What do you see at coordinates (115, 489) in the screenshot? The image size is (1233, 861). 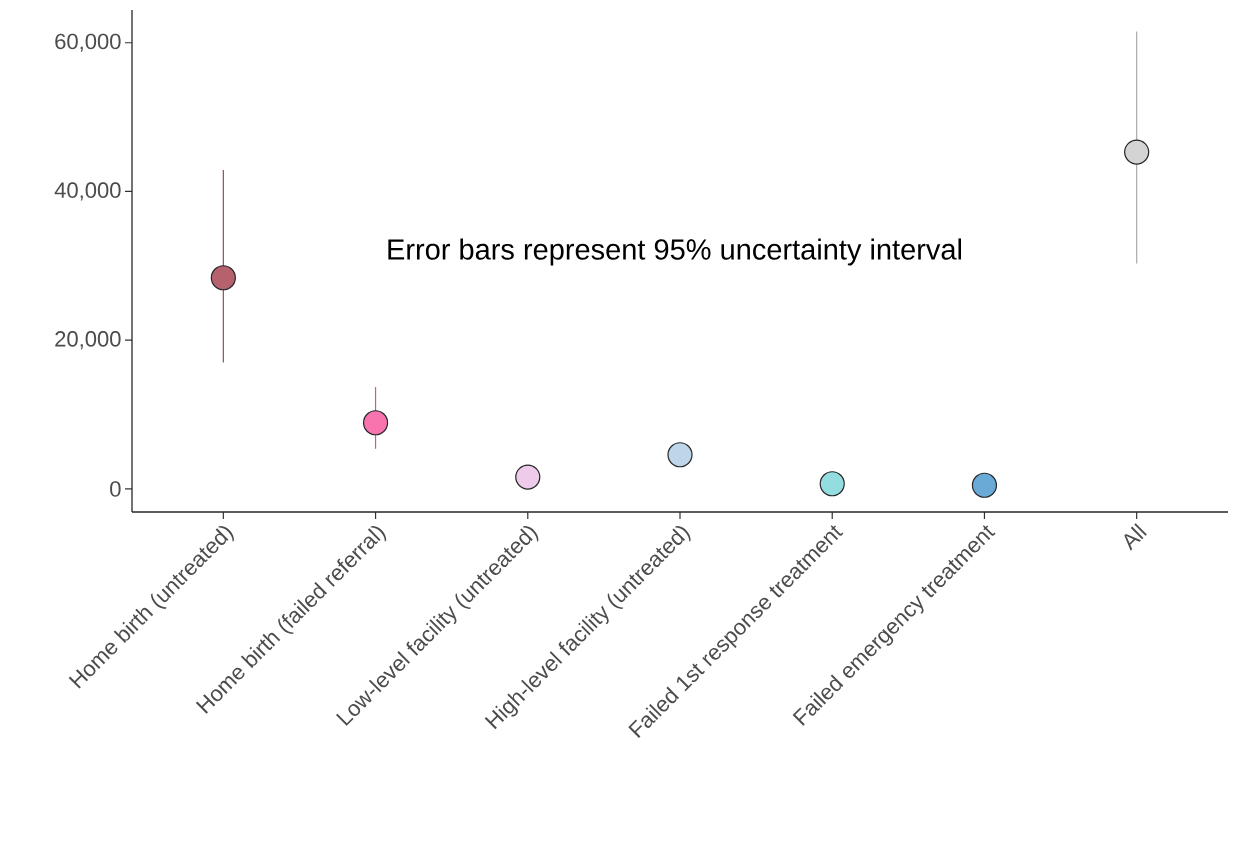 I see `y-tick-label: 0` at bounding box center [115, 489].